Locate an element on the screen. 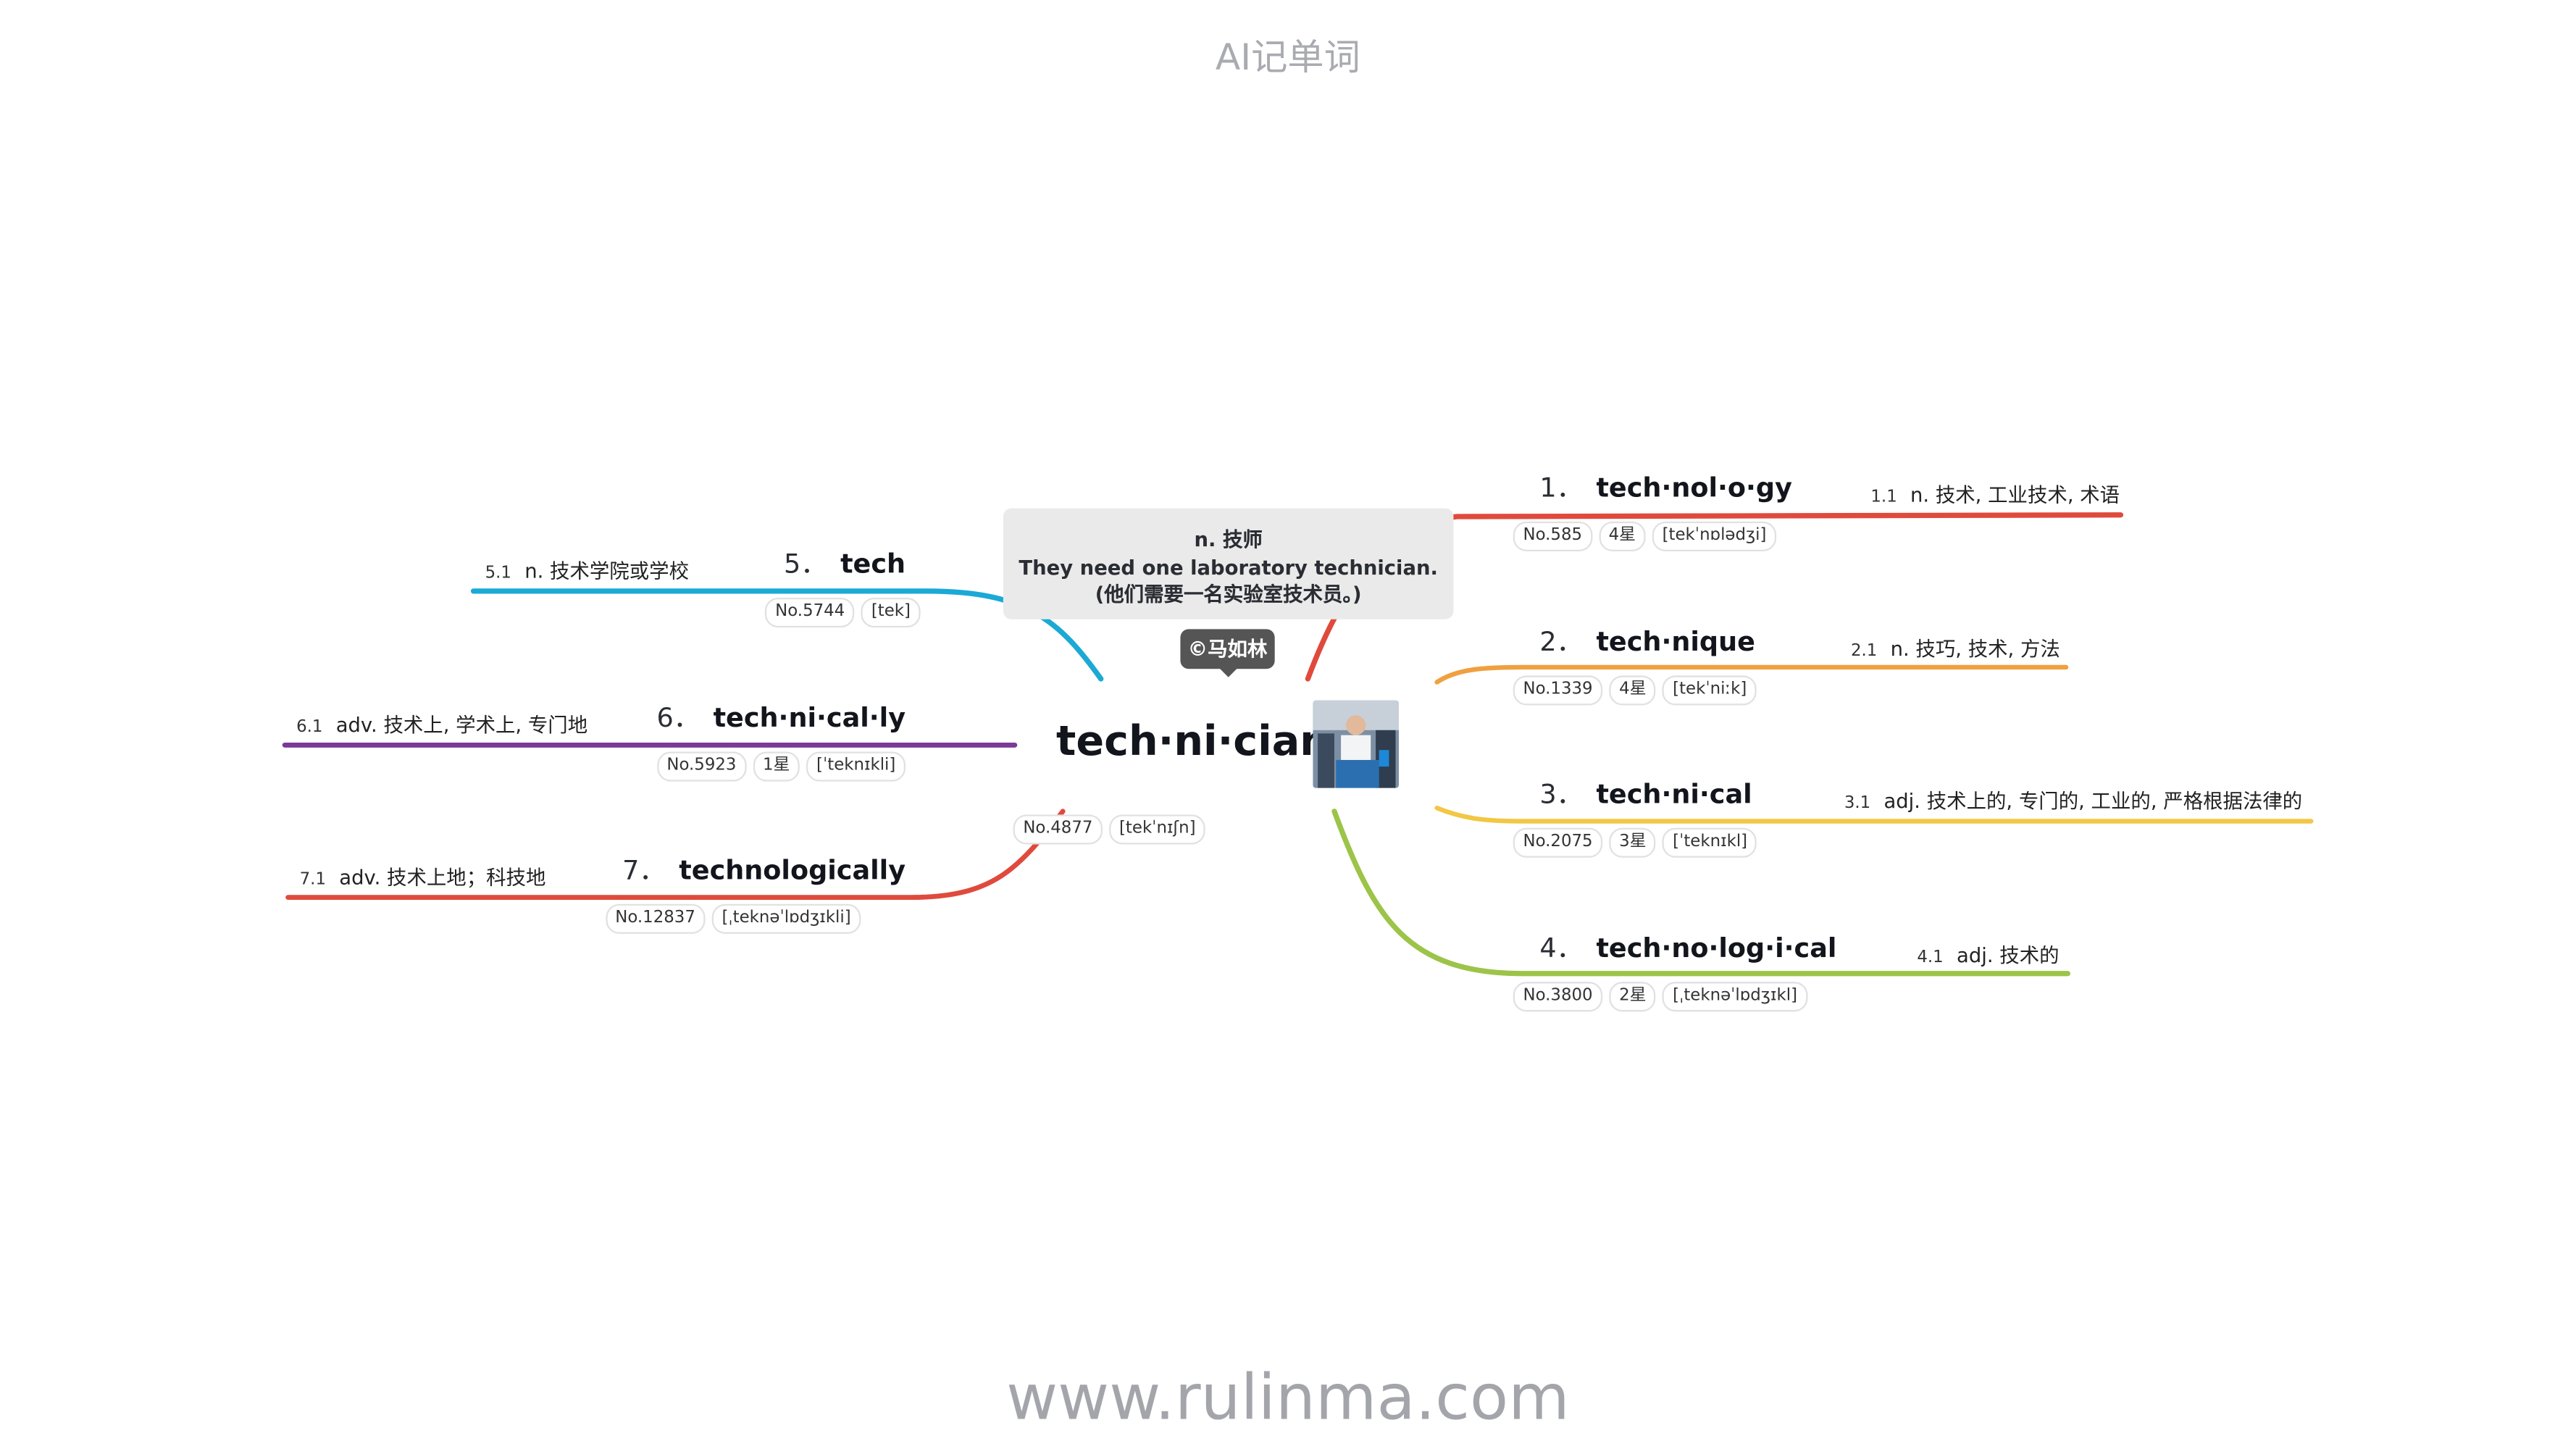  branch-number: 5． is located at coordinates (805, 564).